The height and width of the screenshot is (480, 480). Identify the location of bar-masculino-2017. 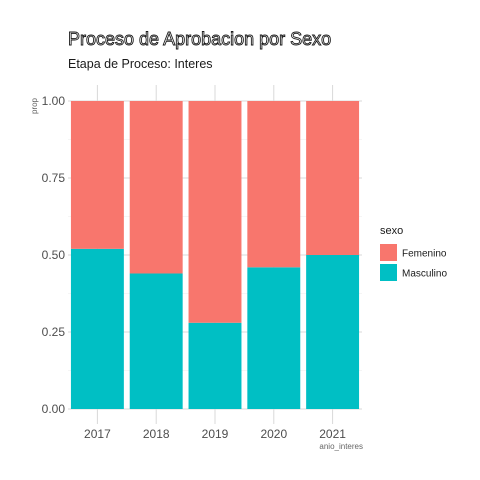
(97, 328).